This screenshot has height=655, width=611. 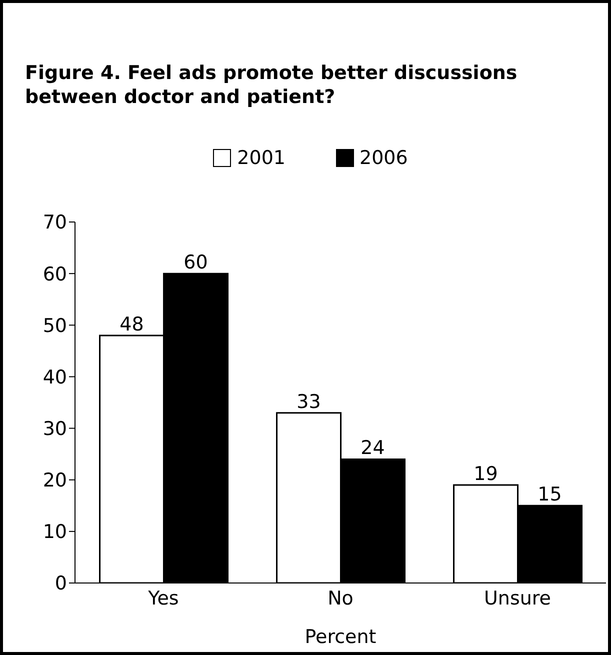 What do you see at coordinates (384, 158) in the screenshot?
I see `legend-label: 2006` at bounding box center [384, 158].